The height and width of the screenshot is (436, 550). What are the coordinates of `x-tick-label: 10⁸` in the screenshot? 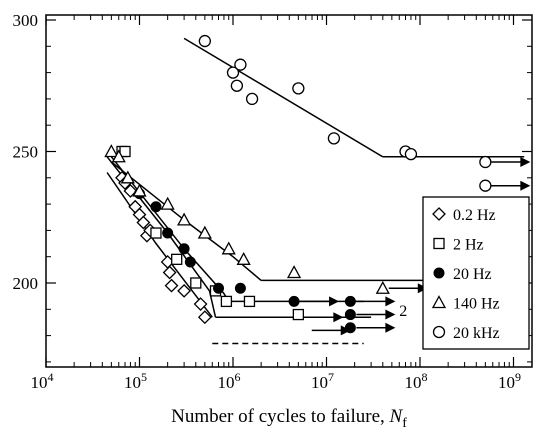 It's located at (416, 381).